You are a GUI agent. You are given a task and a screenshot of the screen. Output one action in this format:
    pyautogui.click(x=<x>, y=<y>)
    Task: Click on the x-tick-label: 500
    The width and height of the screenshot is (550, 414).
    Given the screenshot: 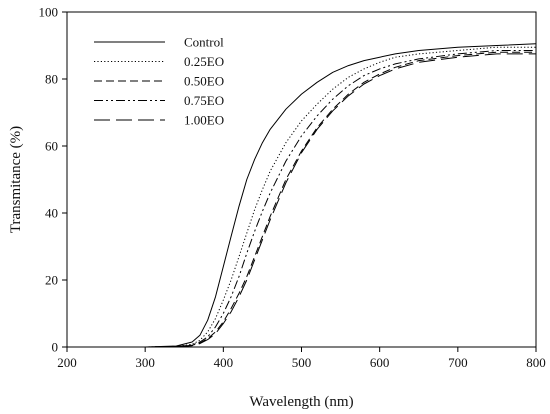 What is the action you would take?
    pyautogui.click(x=302, y=362)
    